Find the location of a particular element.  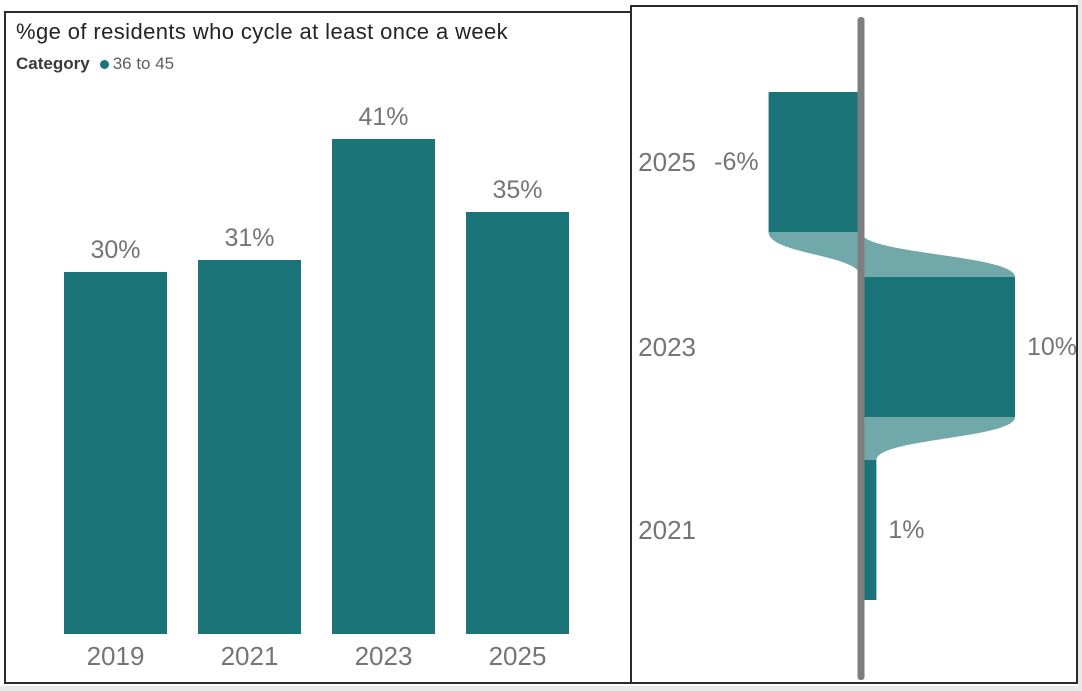

bar-2021 is located at coordinates (249, 446).